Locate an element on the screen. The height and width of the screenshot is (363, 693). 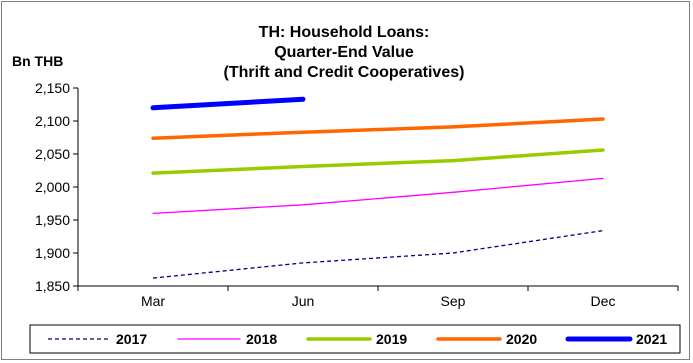
x-tick-label: Sep is located at coordinates (453, 301).